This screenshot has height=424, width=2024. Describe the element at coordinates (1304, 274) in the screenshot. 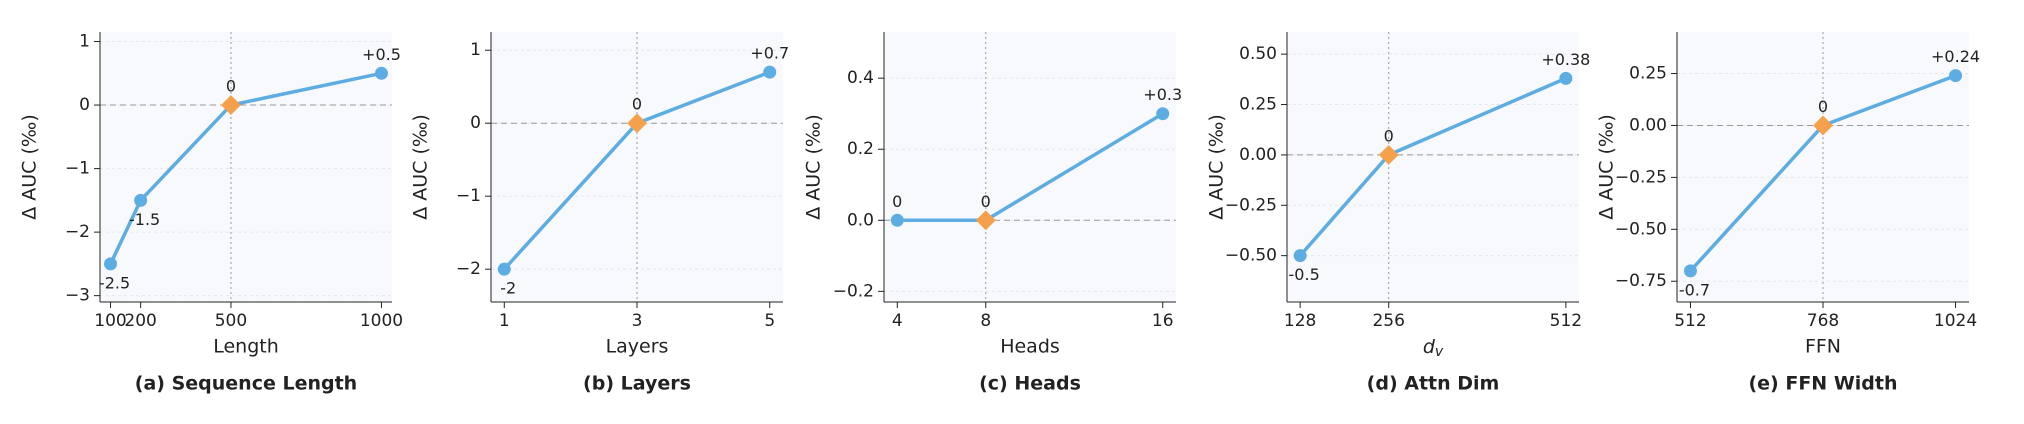

I see `value-label: -0.5` at that location.